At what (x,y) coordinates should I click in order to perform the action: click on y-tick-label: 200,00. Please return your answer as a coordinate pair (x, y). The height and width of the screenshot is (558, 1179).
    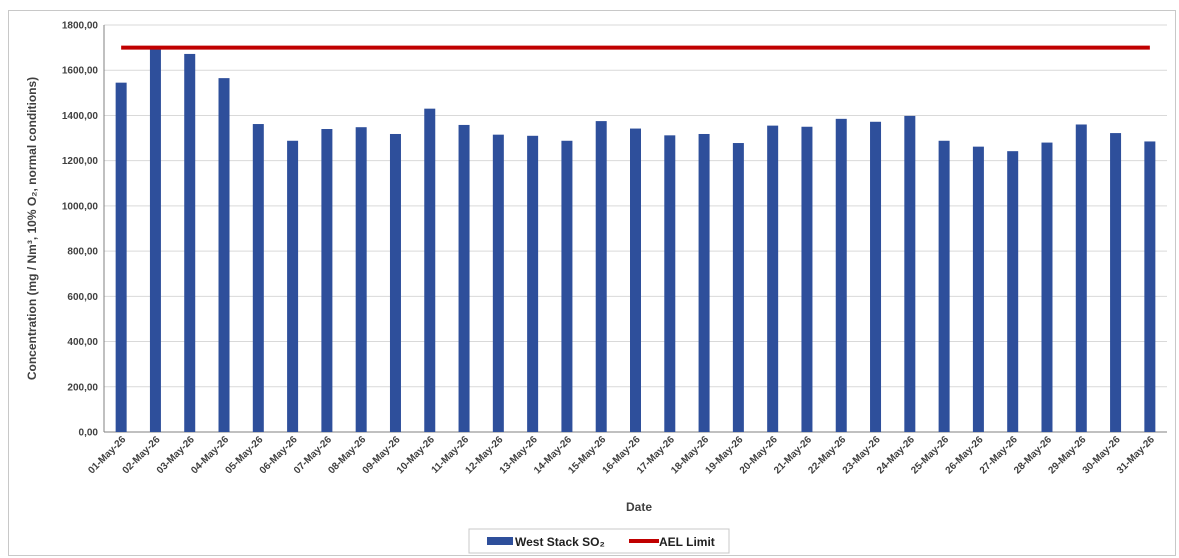
    Looking at the image, I should click on (82, 387).